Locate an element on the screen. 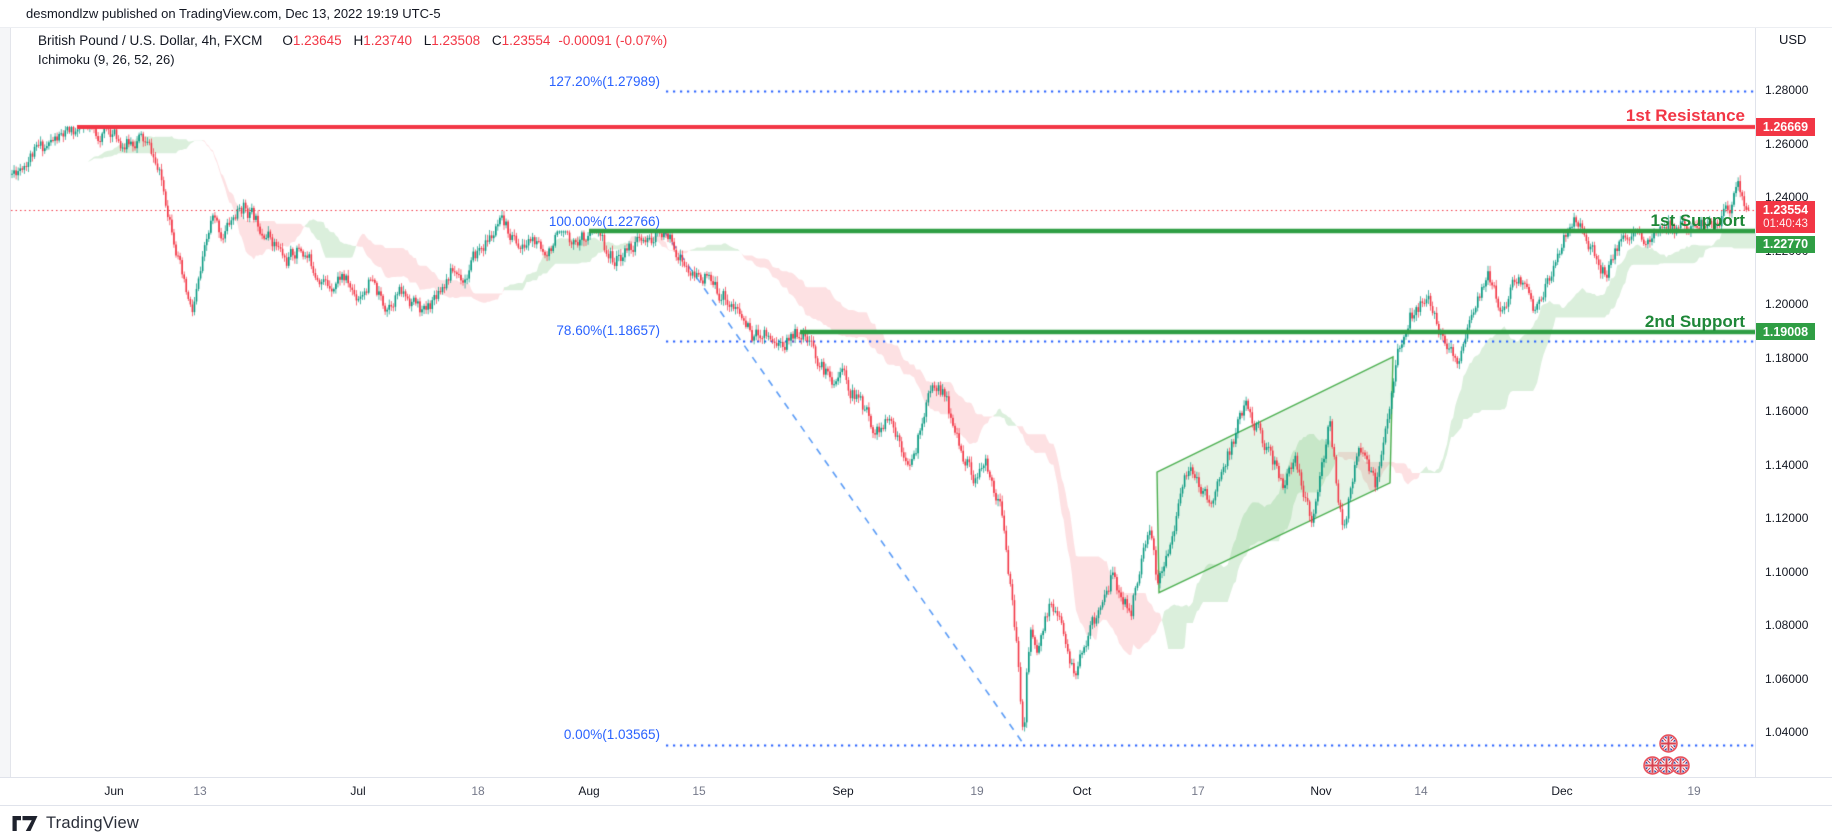 Image resolution: width=1832 pixels, height=840 pixels. support1-price-text: 1.22770 is located at coordinates (1785, 244).